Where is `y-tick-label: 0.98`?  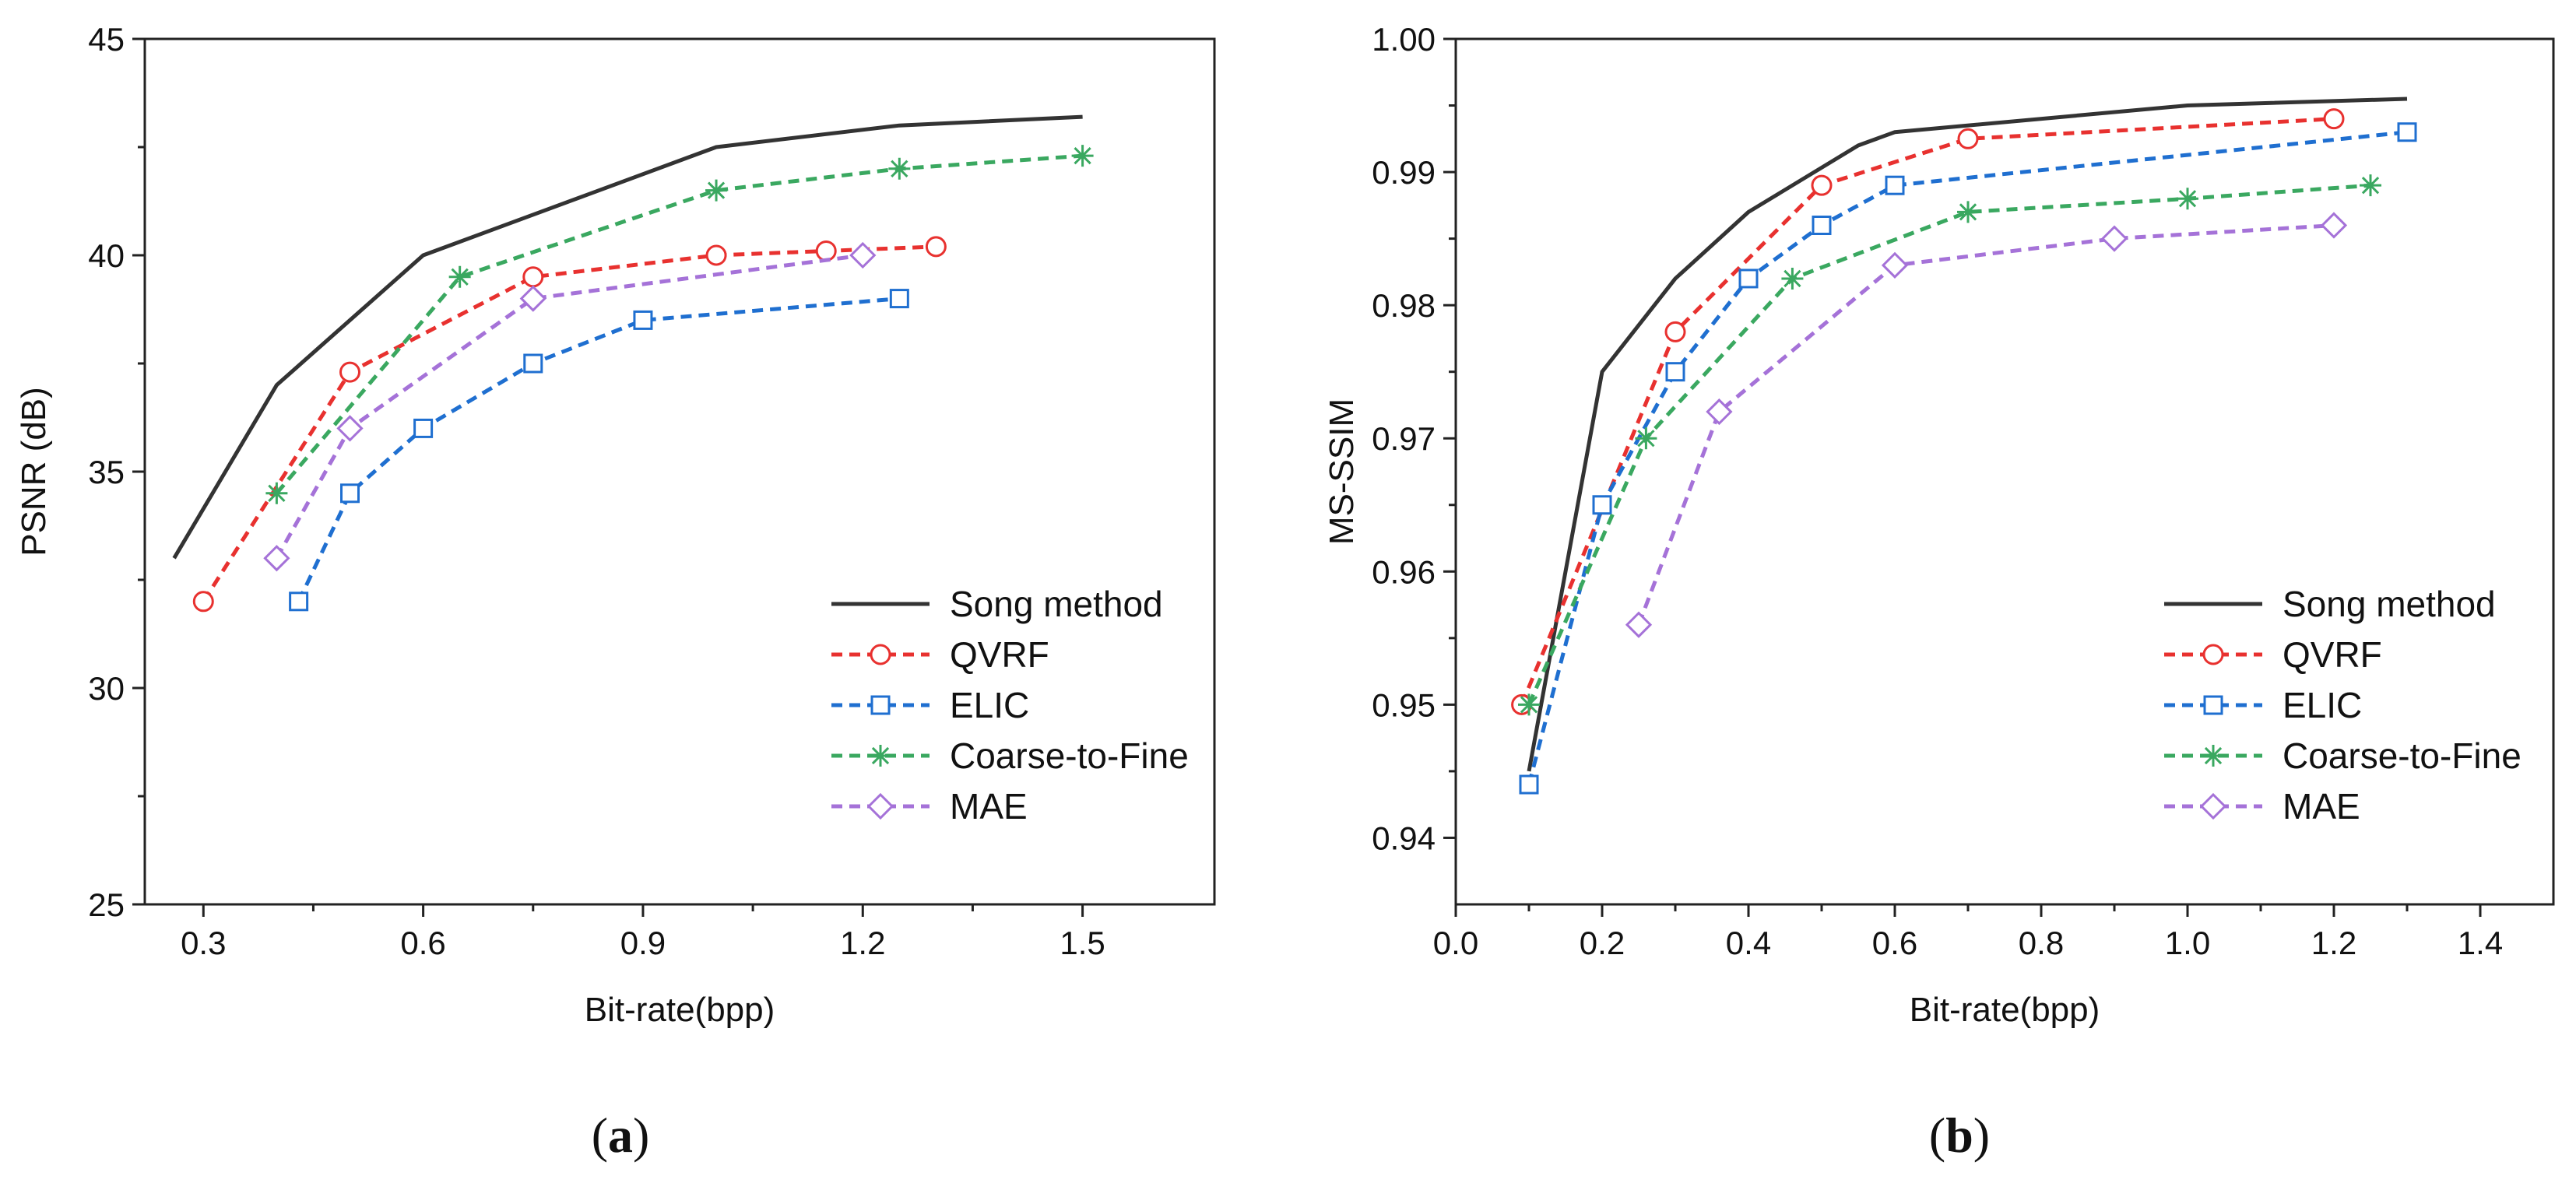
y-tick-label: 0.98 is located at coordinates (1404, 305).